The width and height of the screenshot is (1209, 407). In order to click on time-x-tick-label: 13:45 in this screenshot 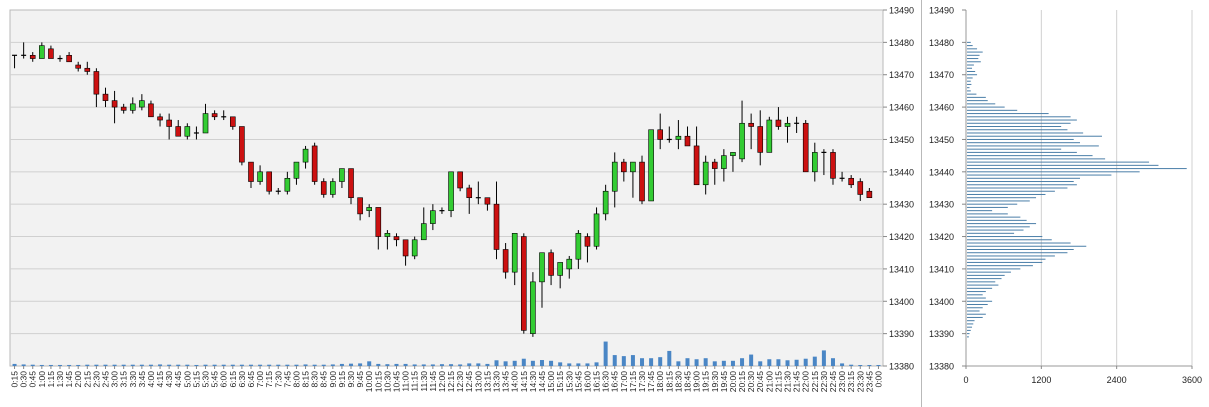, I will do `click(506, 382)`.